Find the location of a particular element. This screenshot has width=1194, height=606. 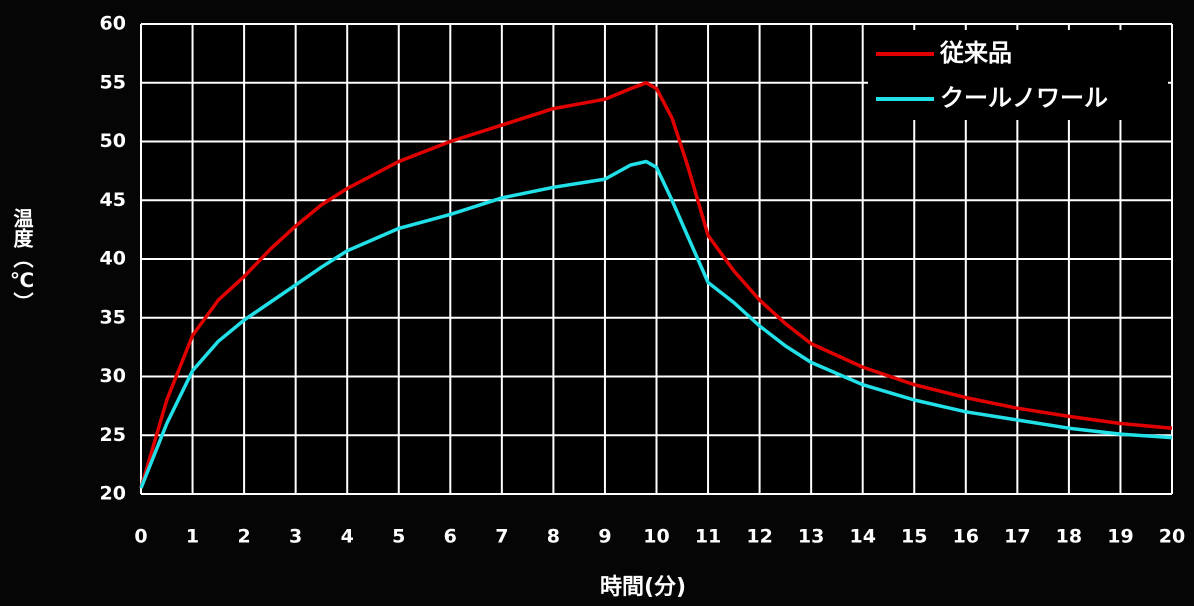

x-tick-label: 12 is located at coordinates (759, 537).